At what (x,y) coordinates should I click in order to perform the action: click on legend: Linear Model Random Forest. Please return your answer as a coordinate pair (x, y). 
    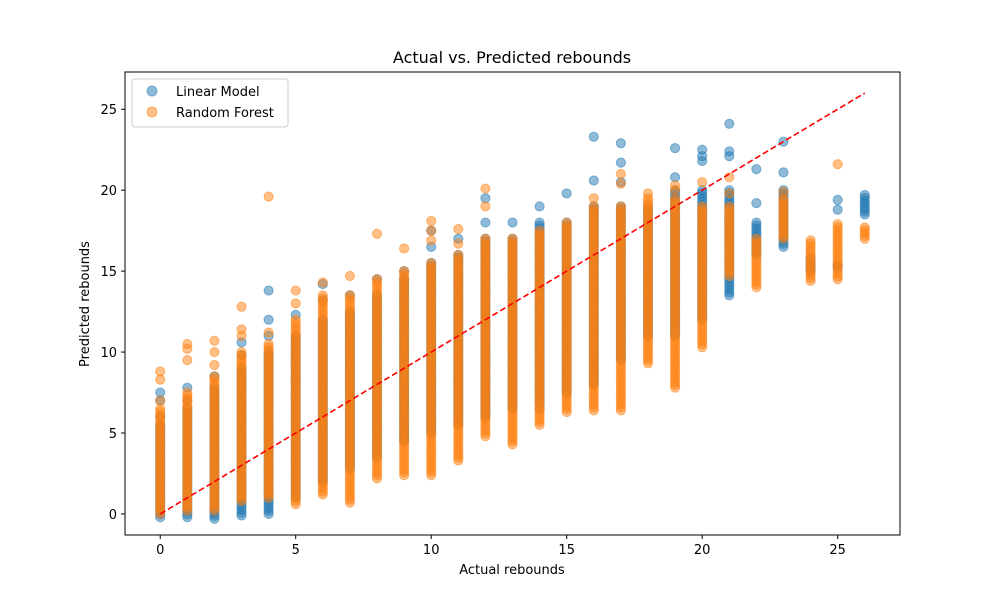
    Looking at the image, I should click on (210, 103).